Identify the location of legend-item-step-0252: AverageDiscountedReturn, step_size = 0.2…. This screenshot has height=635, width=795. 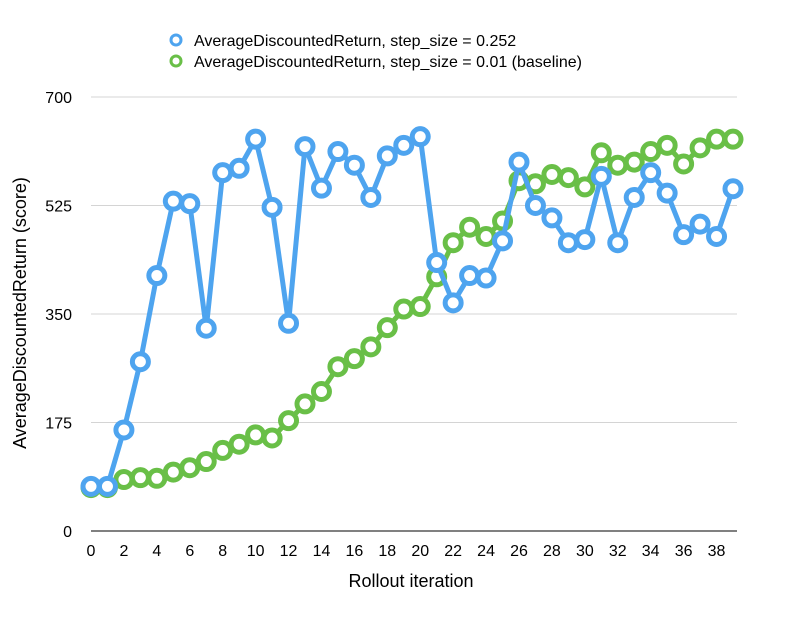
(342, 41).